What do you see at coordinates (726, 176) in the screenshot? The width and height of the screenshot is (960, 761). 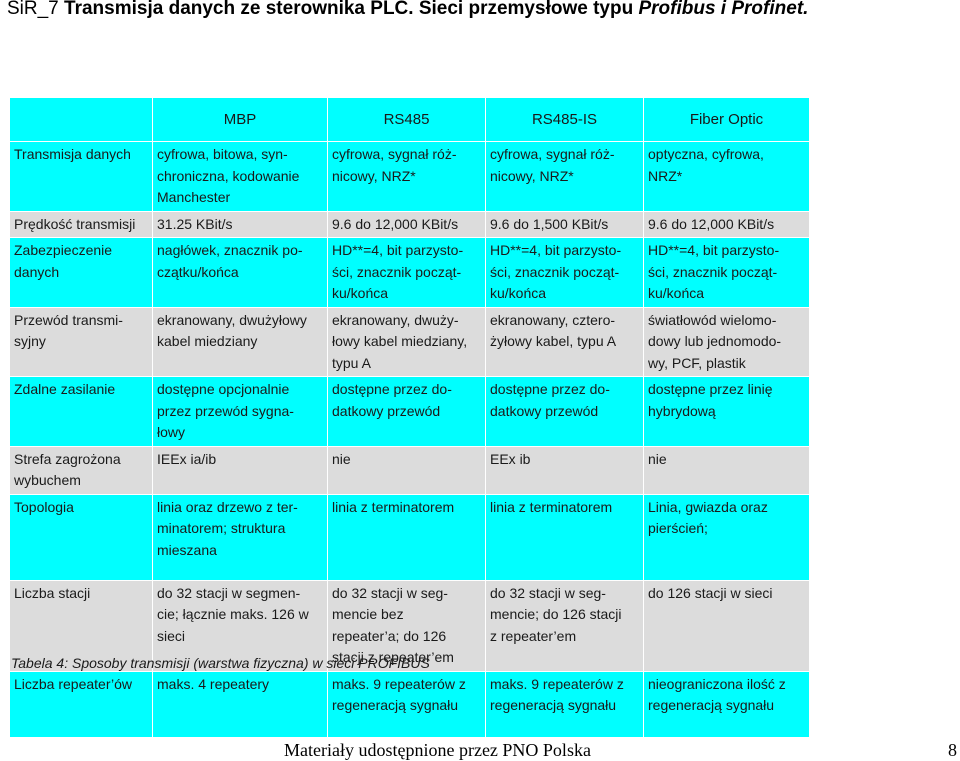 I see `table-cell: optyczna, cyfrowa, NRZ*` at bounding box center [726, 176].